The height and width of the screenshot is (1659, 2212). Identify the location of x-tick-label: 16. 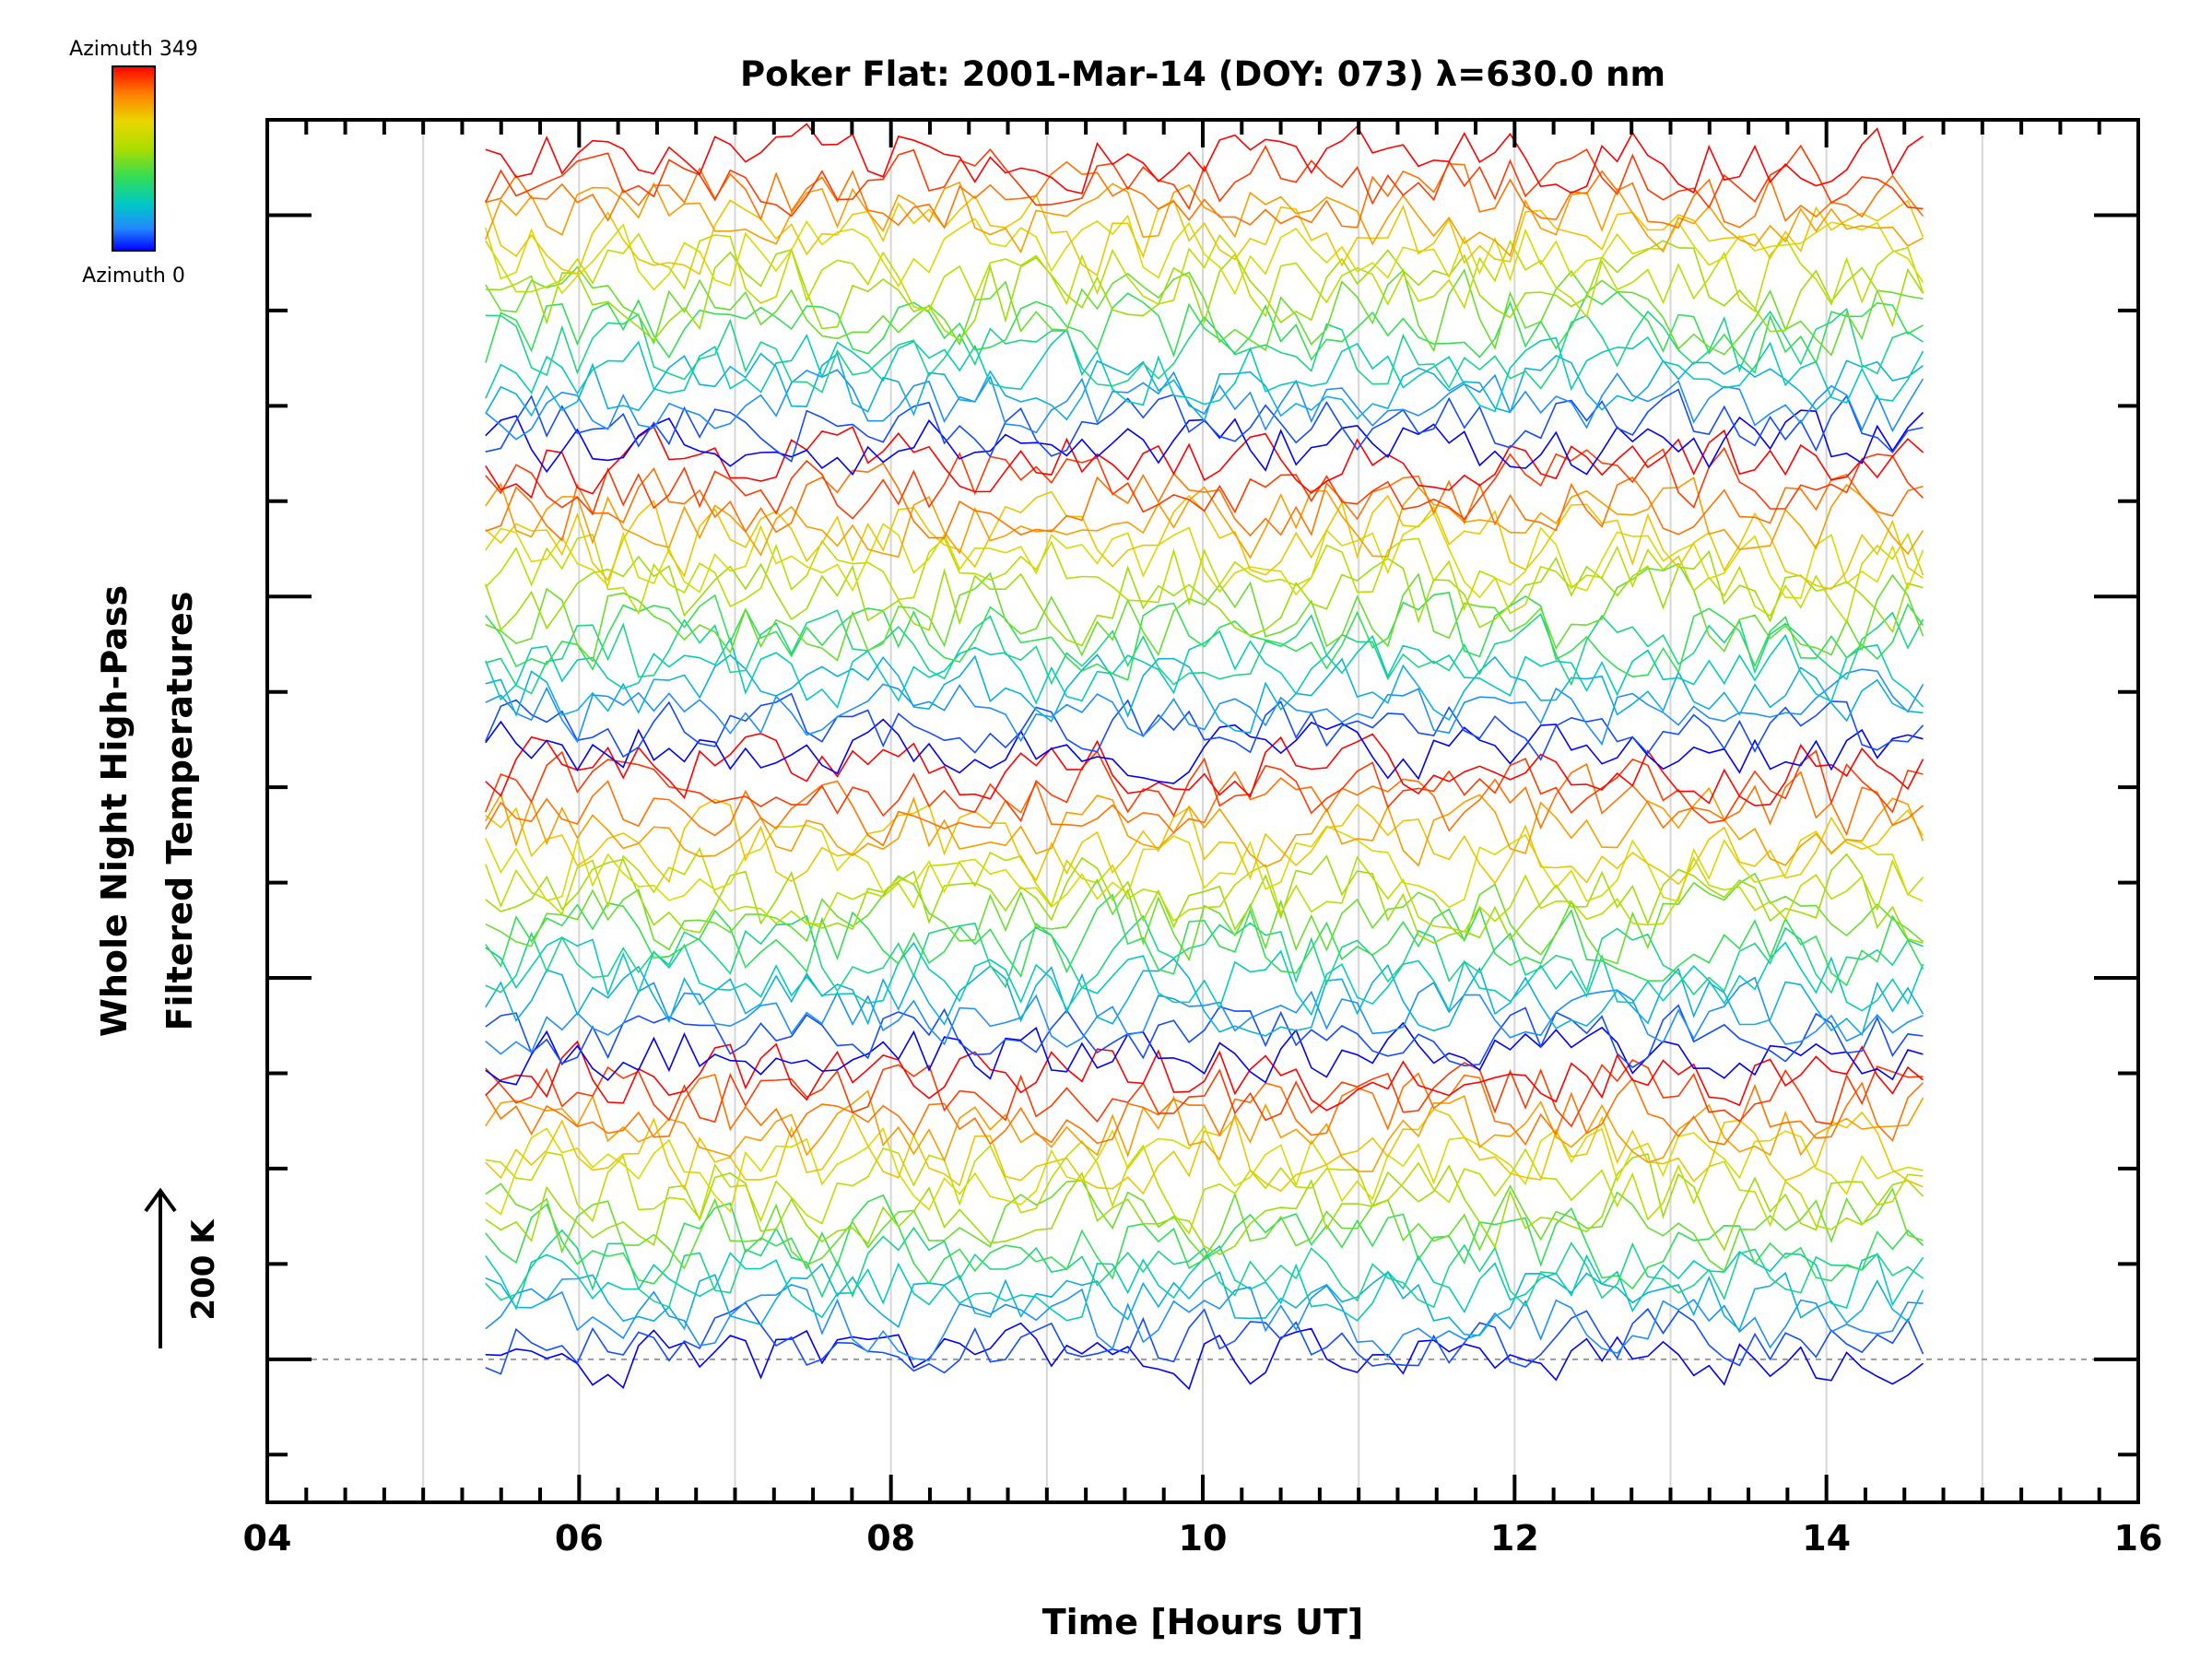
(2138, 1538).